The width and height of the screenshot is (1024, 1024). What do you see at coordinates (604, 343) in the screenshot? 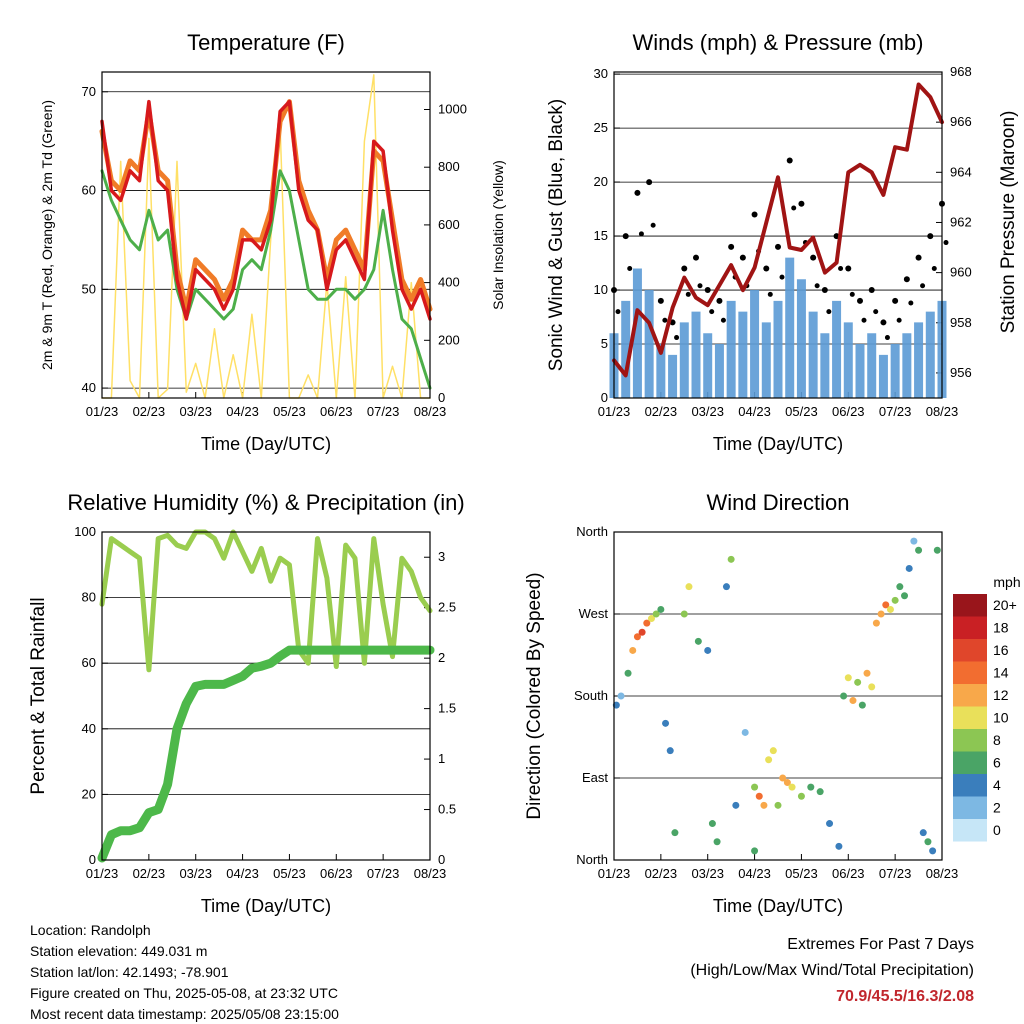
I see `winds-ytick-label: 5` at bounding box center [604, 343].